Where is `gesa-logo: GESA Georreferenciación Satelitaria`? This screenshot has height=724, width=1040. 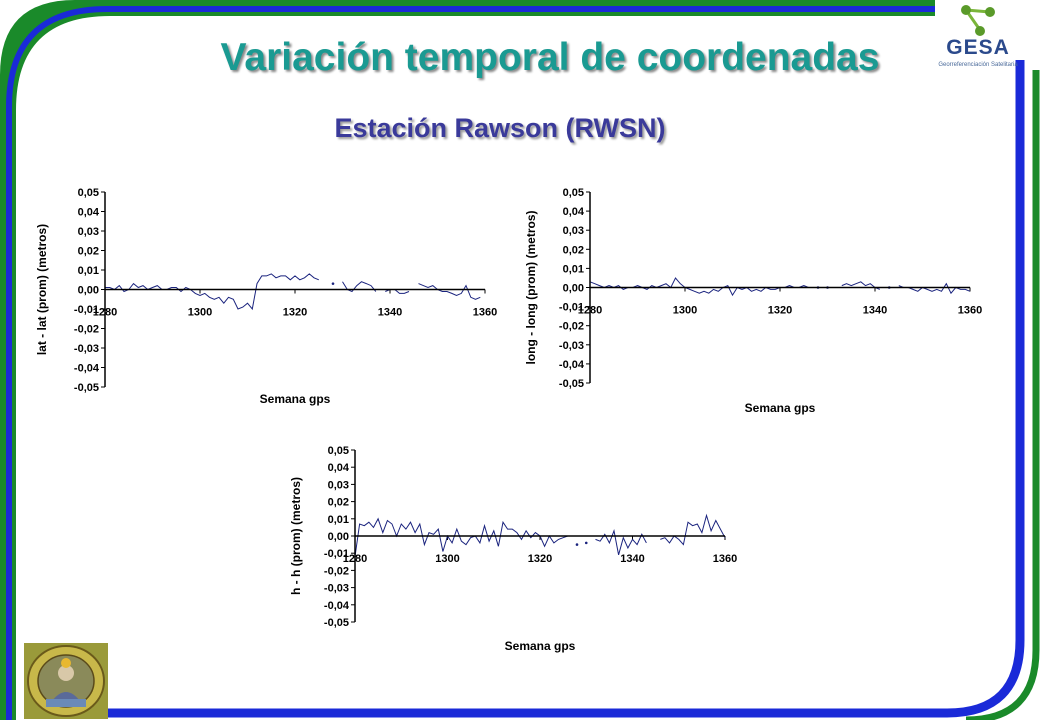 gesa-logo: GESA Georreferenciación Satelitaria is located at coordinates (978, 39).